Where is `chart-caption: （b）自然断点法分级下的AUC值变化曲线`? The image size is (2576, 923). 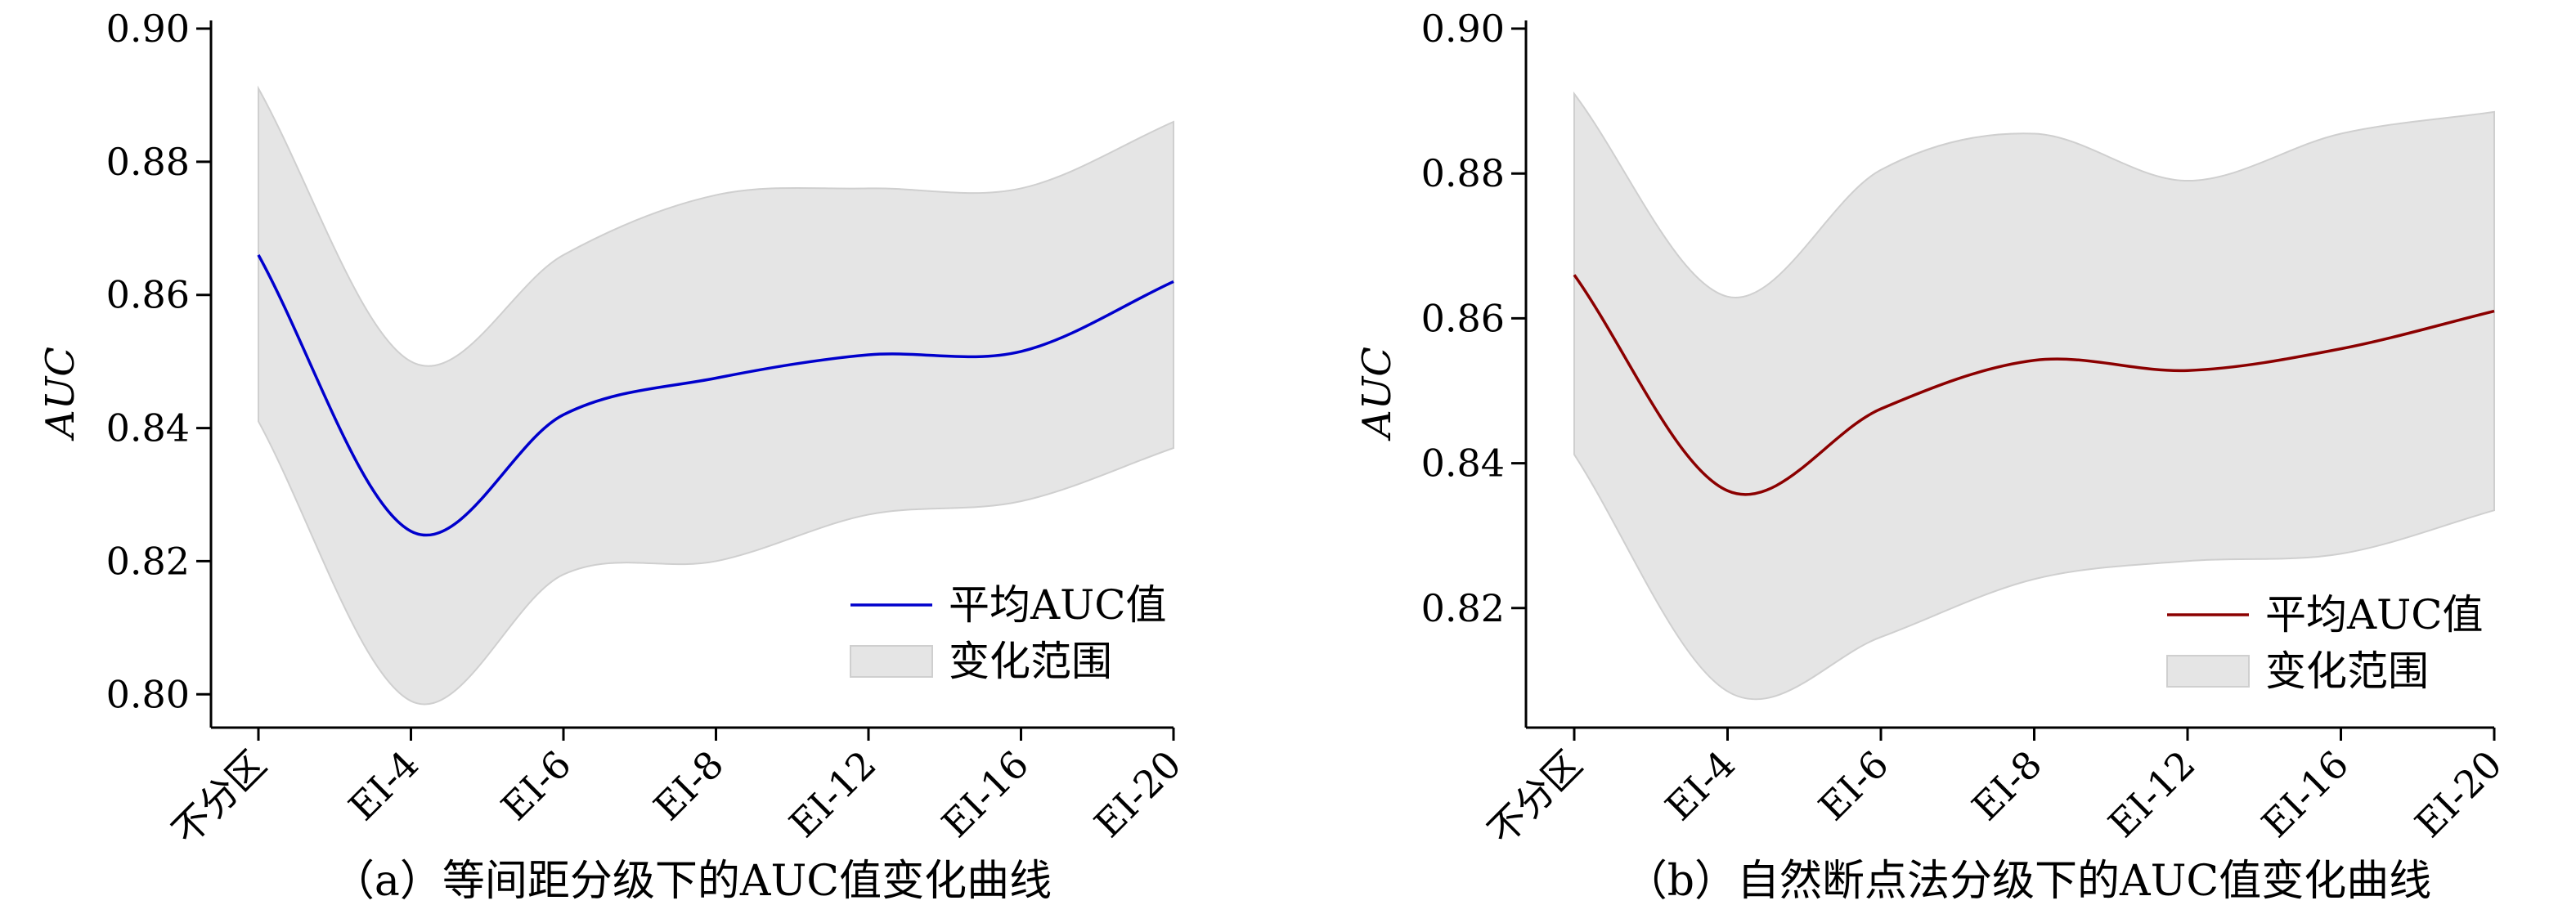 chart-caption: （b）自然断点法分级下的AUC值变化曲线 is located at coordinates (2028, 881).